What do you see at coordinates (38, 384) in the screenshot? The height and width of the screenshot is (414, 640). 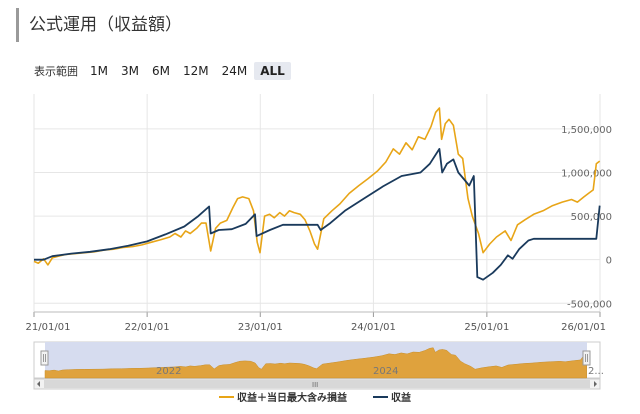 I see `scroll-left-icon` at bounding box center [38, 384].